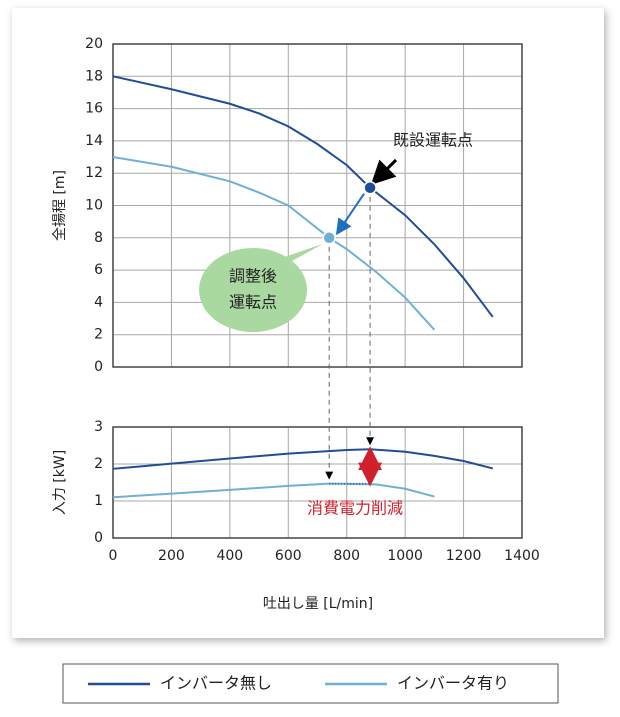 This screenshot has height=717, width=620. Describe the element at coordinates (59, 205) in the screenshot. I see `y-axis-label: 全揚程 [m]` at that location.